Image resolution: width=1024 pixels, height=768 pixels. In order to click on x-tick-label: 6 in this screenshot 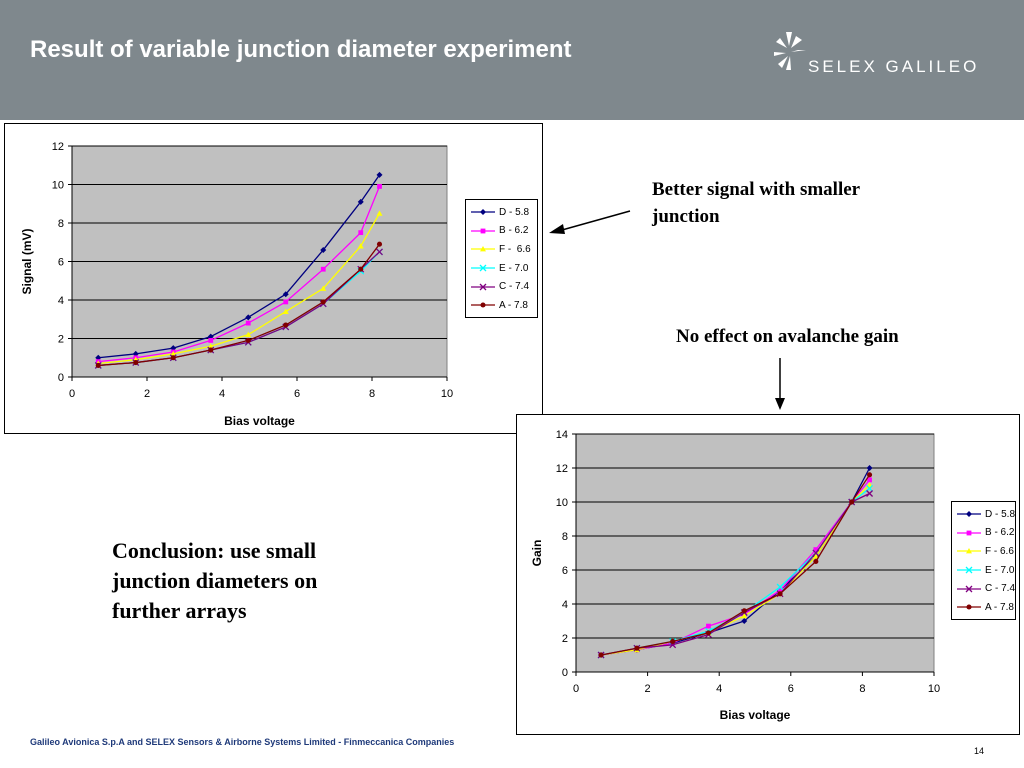, I will do `click(791, 689)`.